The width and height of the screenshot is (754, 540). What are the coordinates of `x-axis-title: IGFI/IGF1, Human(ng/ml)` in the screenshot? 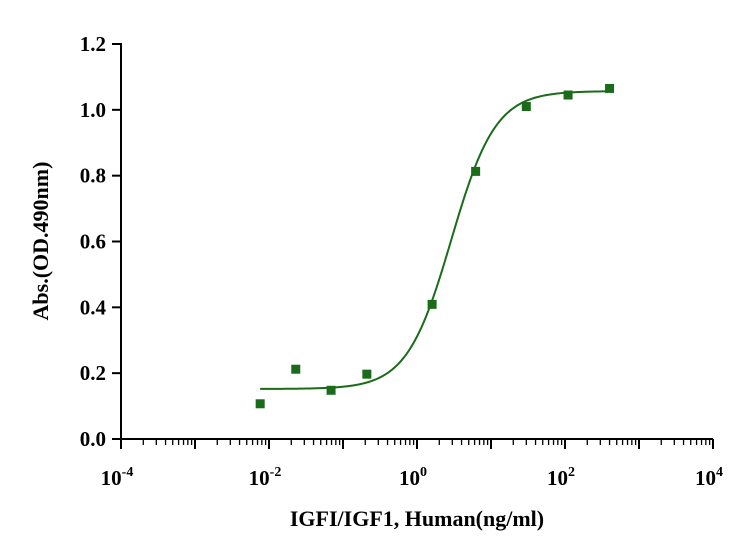 It's located at (417, 518).